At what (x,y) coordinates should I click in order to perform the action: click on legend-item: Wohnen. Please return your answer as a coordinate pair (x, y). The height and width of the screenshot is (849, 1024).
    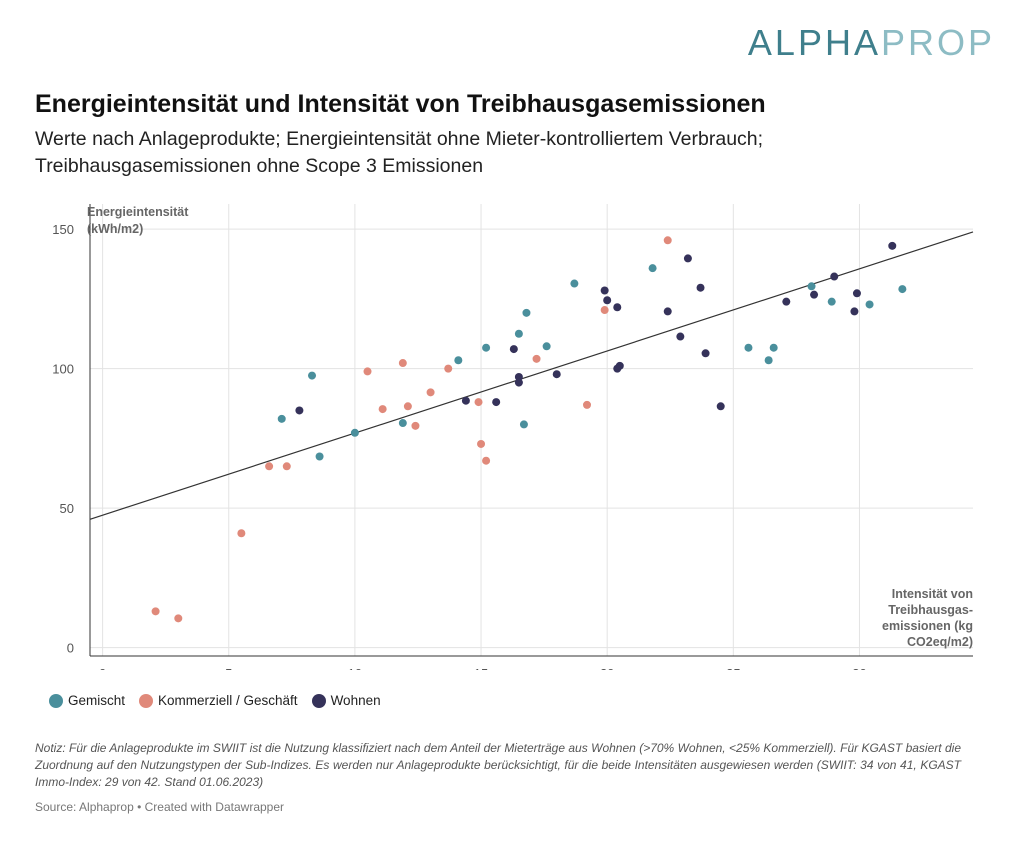
    Looking at the image, I should click on (346, 700).